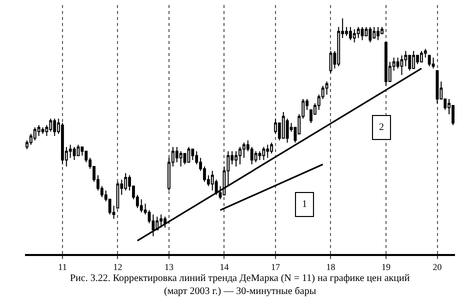 The height and width of the screenshot is (308, 475). Describe the element at coordinates (225, 267) in the screenshot. I see `x-tick-label: 14` at that location.